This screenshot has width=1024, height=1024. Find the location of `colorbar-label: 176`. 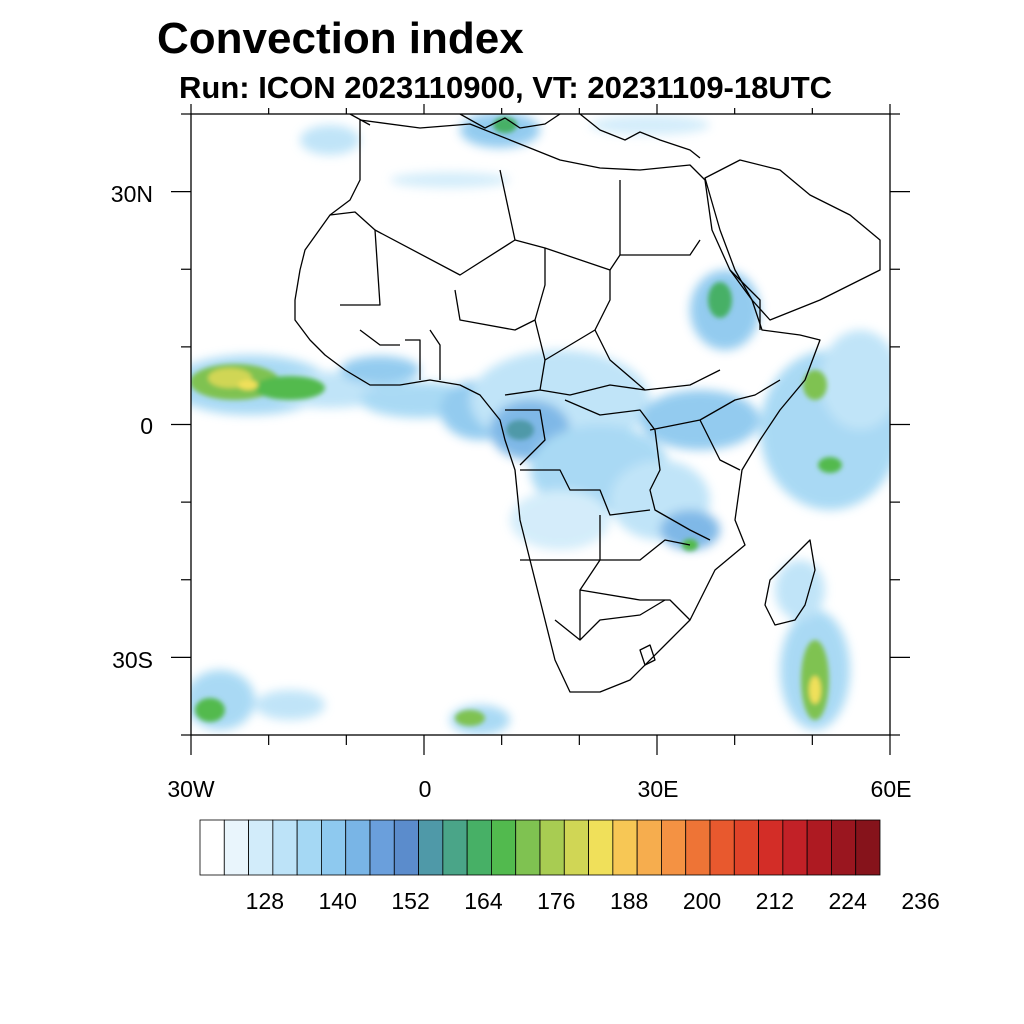

colorbar-label: 176 is located at coordinates (556, 901).